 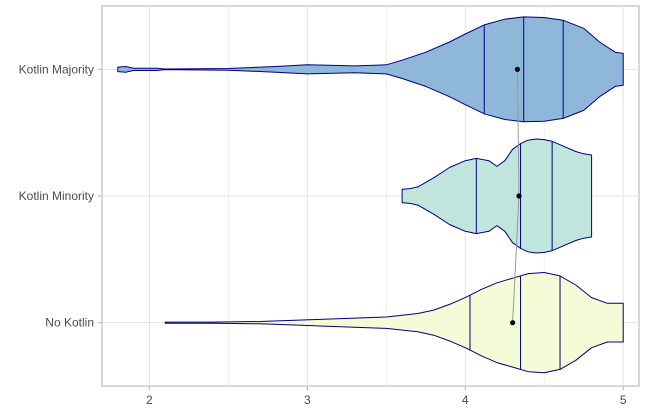 What do you see at coordinates (465, 400) in the screenshot?
I see `x-tick-label: 4` at bounding box center [465, 400].